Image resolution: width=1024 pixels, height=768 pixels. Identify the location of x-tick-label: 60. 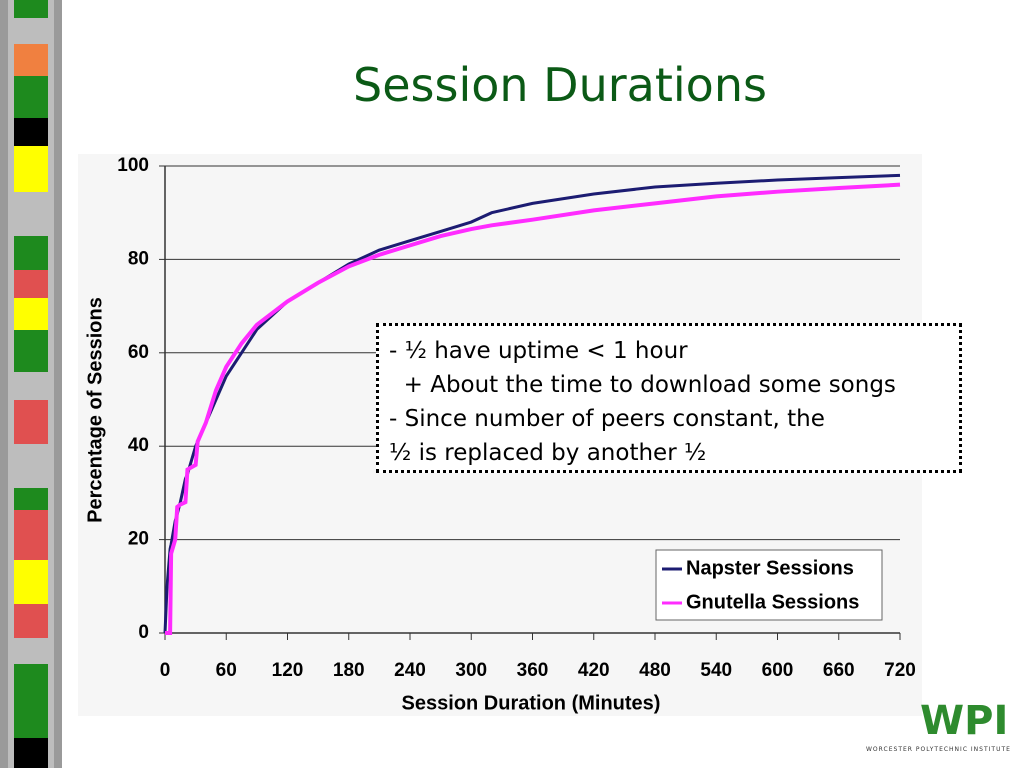
(226, 670).